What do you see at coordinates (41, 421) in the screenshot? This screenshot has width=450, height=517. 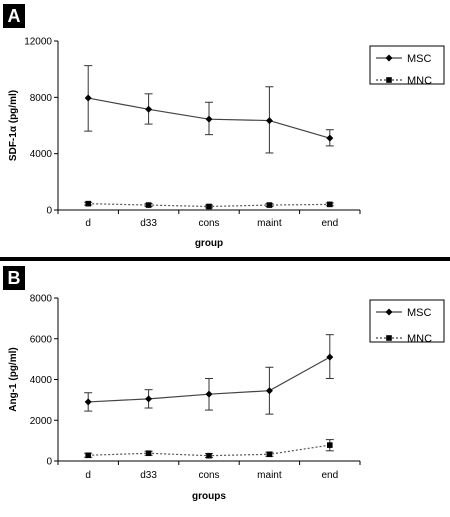 I see `y-tick-label: 2000` at bounding box center [41, 421].